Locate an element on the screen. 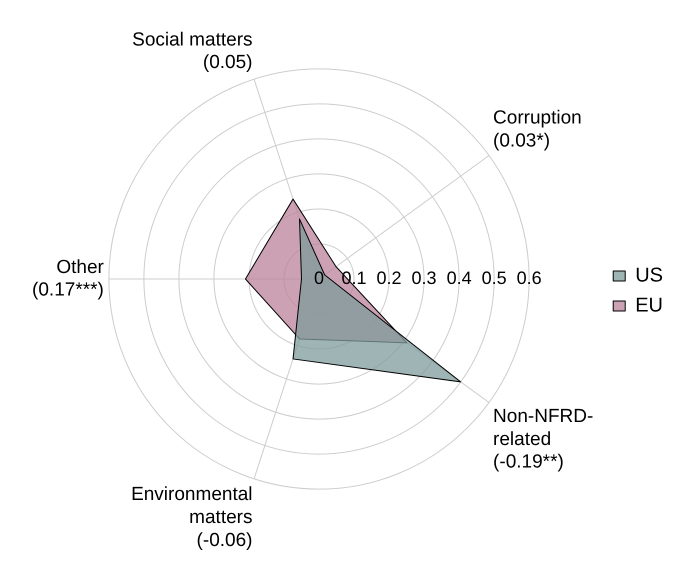 Image resolution: width=691 pixels, height=582 pixels. spoke-label: Corruption (0.03*) is located at coordinates (537, 130).